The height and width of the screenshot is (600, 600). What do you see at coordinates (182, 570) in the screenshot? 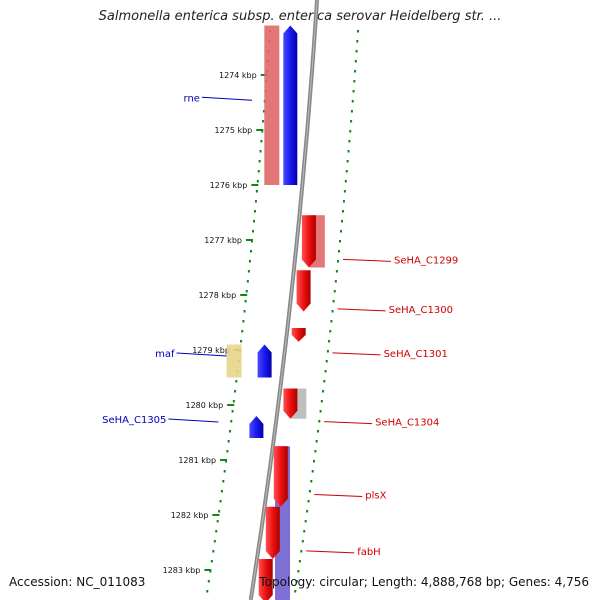
I see `tick-label: 1283 kbp` at bounding box center [182, 570].